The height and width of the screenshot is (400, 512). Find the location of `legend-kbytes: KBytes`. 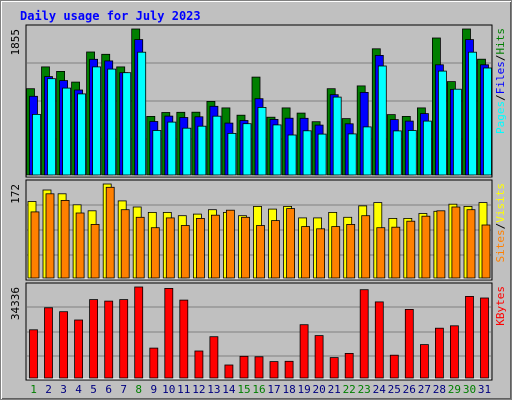

legend-kbytes: KBytes is located at coordinates (500, 306).